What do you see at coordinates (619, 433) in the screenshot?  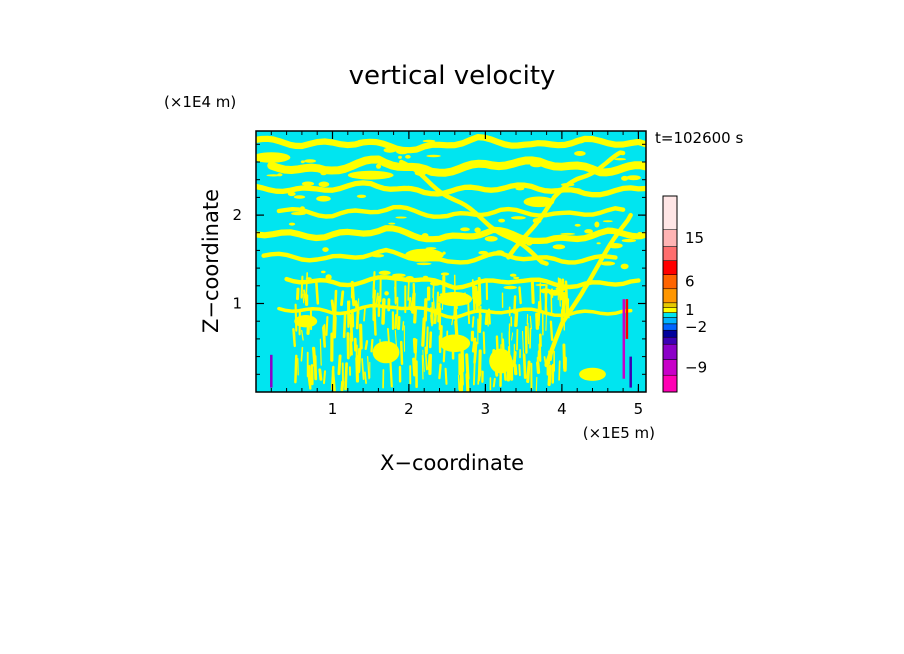 I see `x-unit-label: (×1E5 m)` at bounding box center [619, 433].